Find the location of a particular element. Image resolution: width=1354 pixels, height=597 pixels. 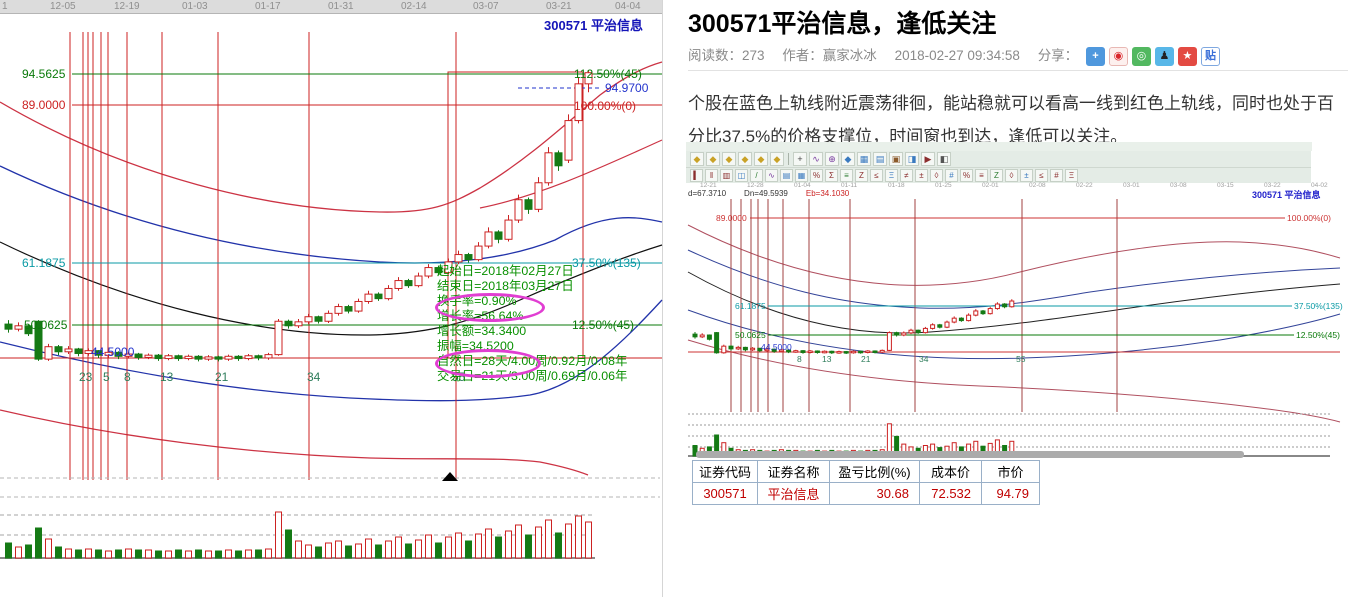

stock-symbol-label: 300571 平治信息 is located at coordinates (593, 25).